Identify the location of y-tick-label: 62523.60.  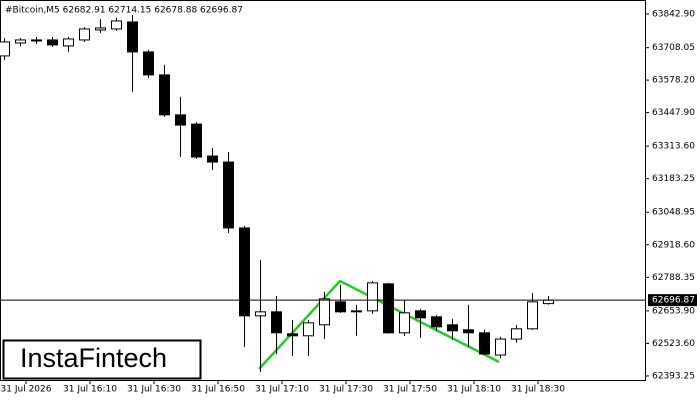
(673, 344).